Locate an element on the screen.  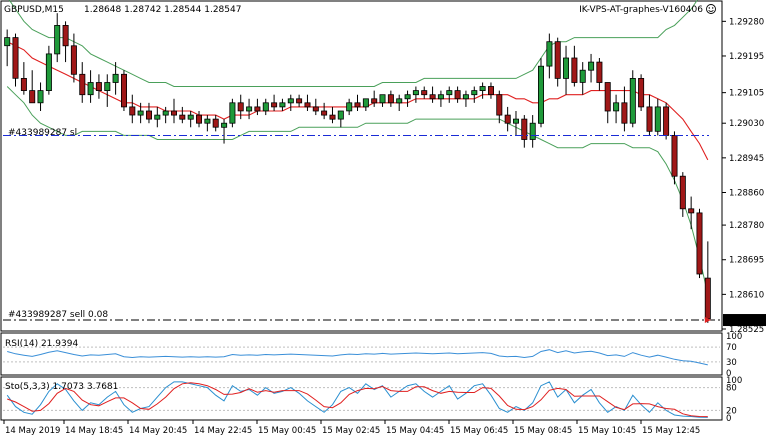
sell-arrow-marker is located at coordinates (707, 320).